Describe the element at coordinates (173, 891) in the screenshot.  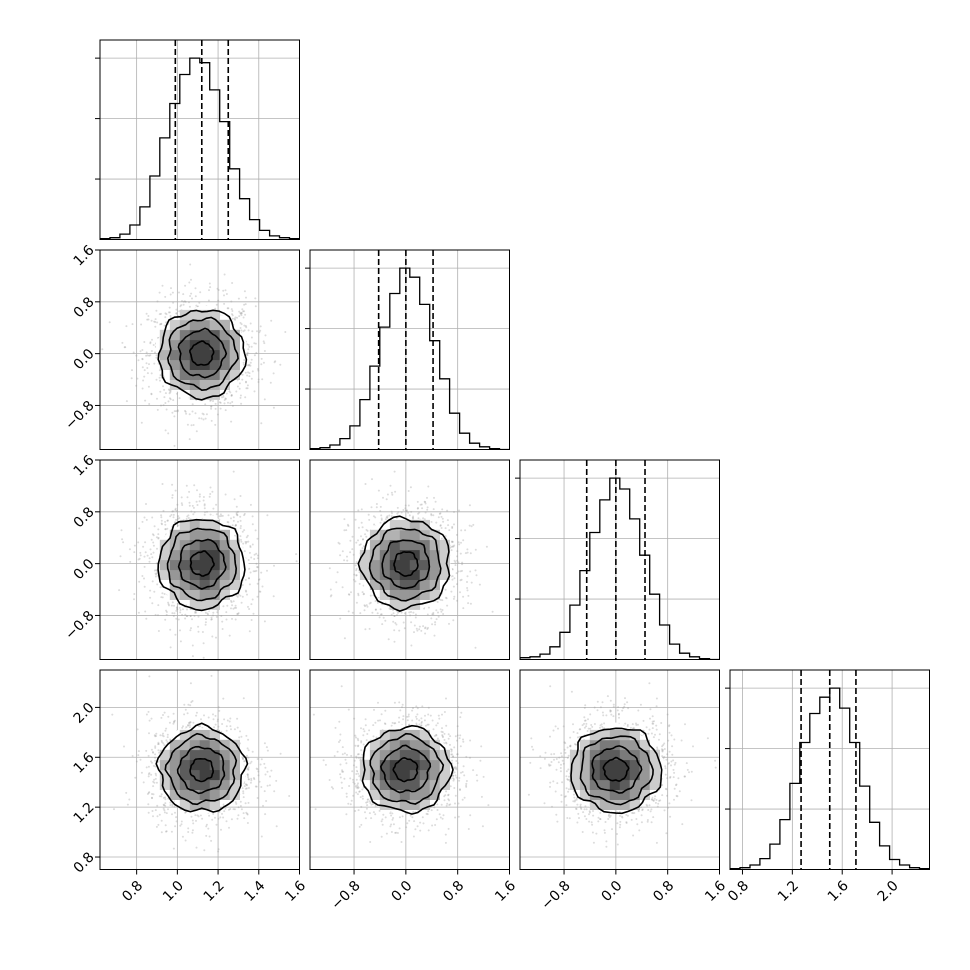
I see `x-tick-label: 1.0` at that location.